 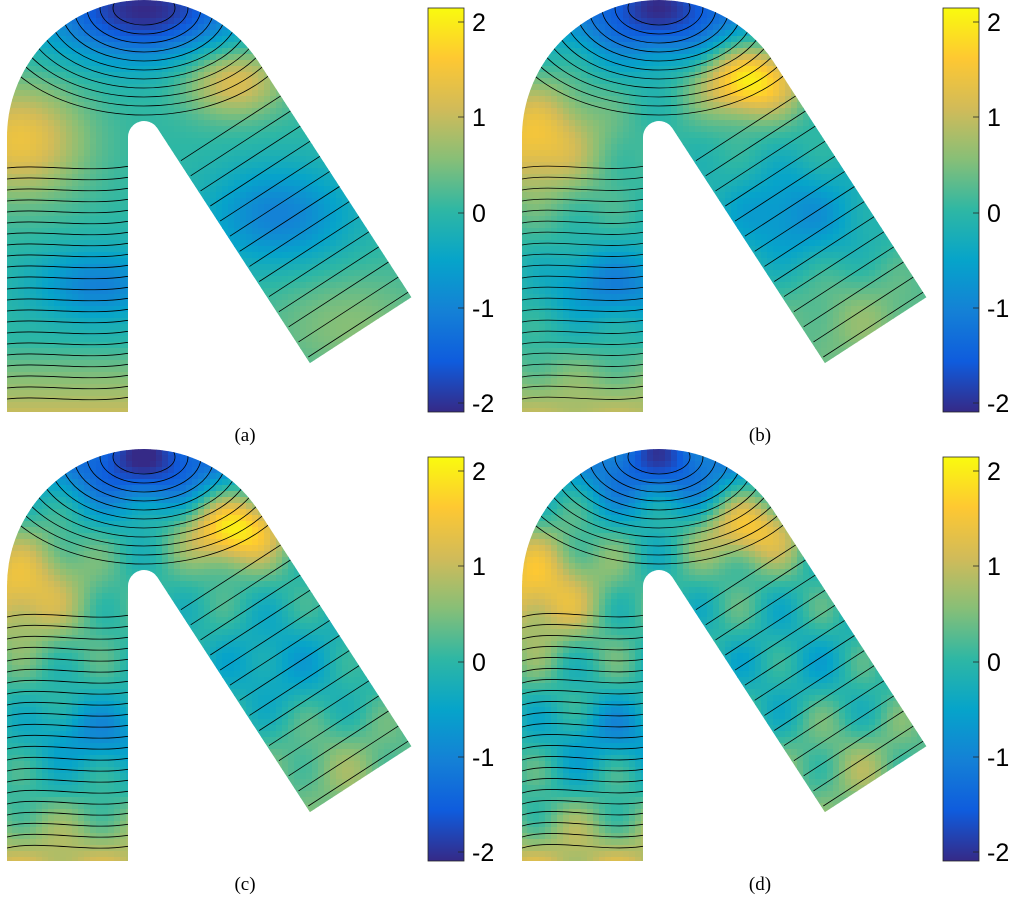 What do you see at coordinates (245, 435) in the screenshot?
I see `panel-caption: (a)` at bounding box center [245, 435].